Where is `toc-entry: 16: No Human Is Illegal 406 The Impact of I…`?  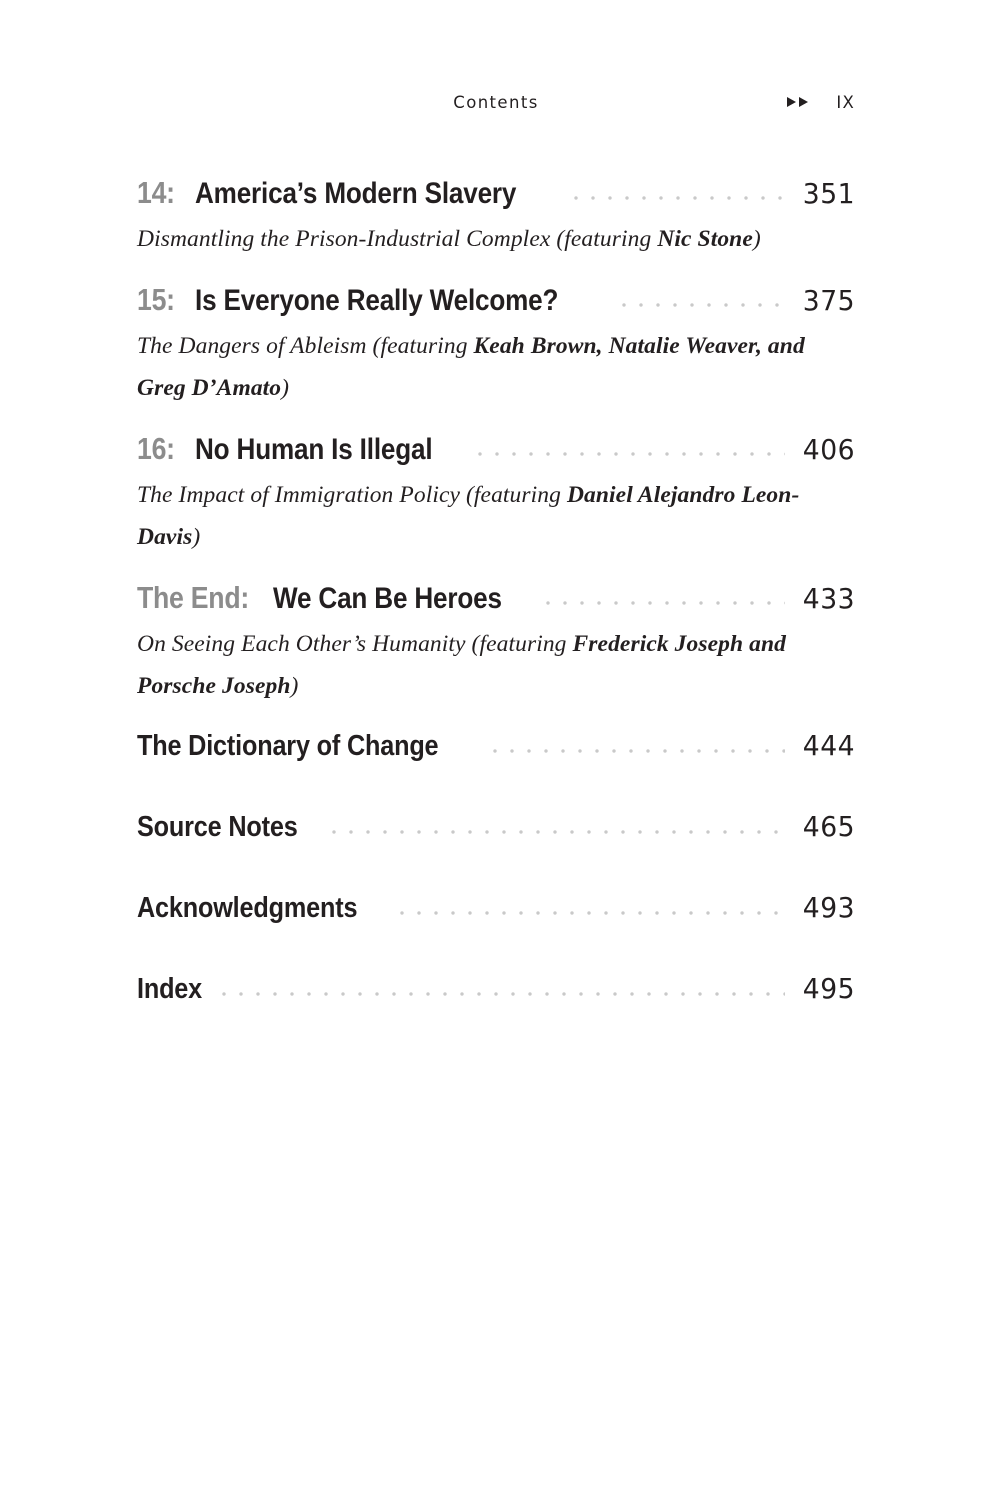
toc-entry: 16: No Human Is Illegal 406 The Impact of I… is located at coordinates (496, 494).